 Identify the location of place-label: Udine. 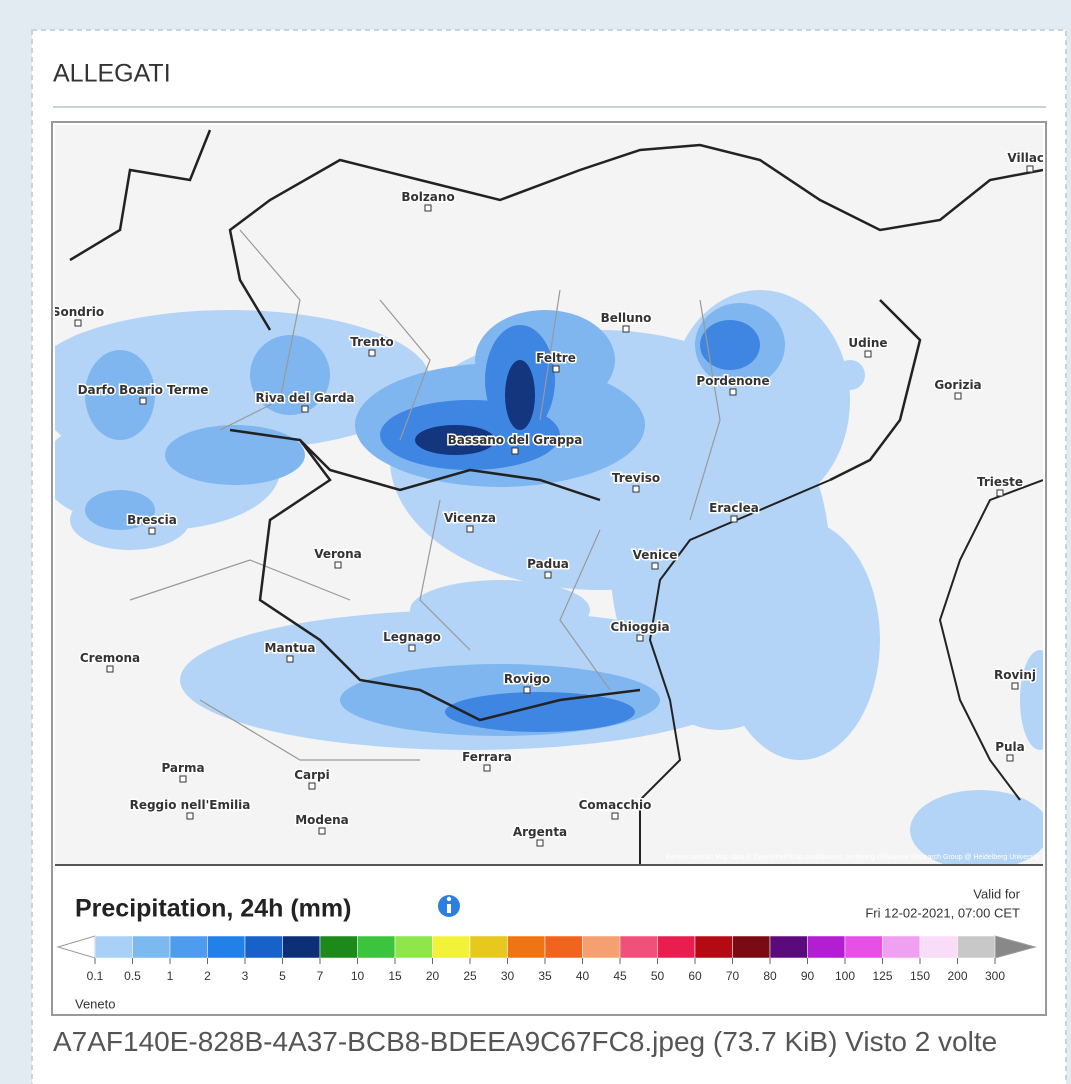
(867, 343).